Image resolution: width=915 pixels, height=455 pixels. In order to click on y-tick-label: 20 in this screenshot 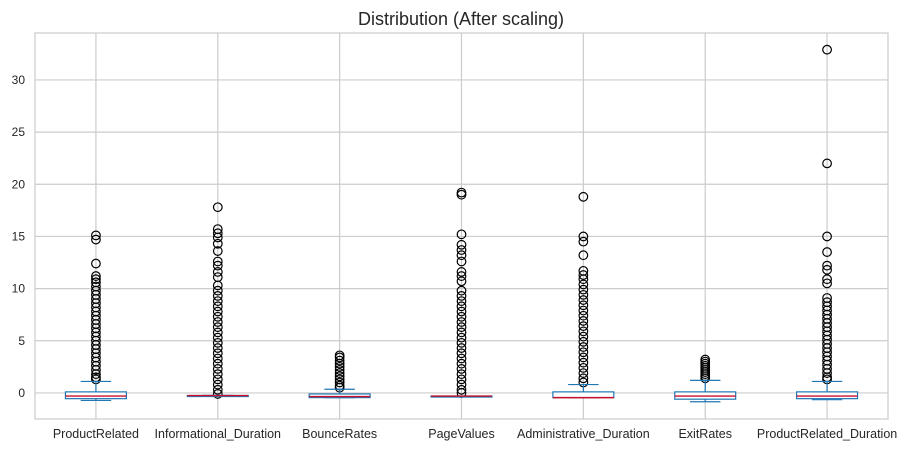, I will do `click(19, 184)`.